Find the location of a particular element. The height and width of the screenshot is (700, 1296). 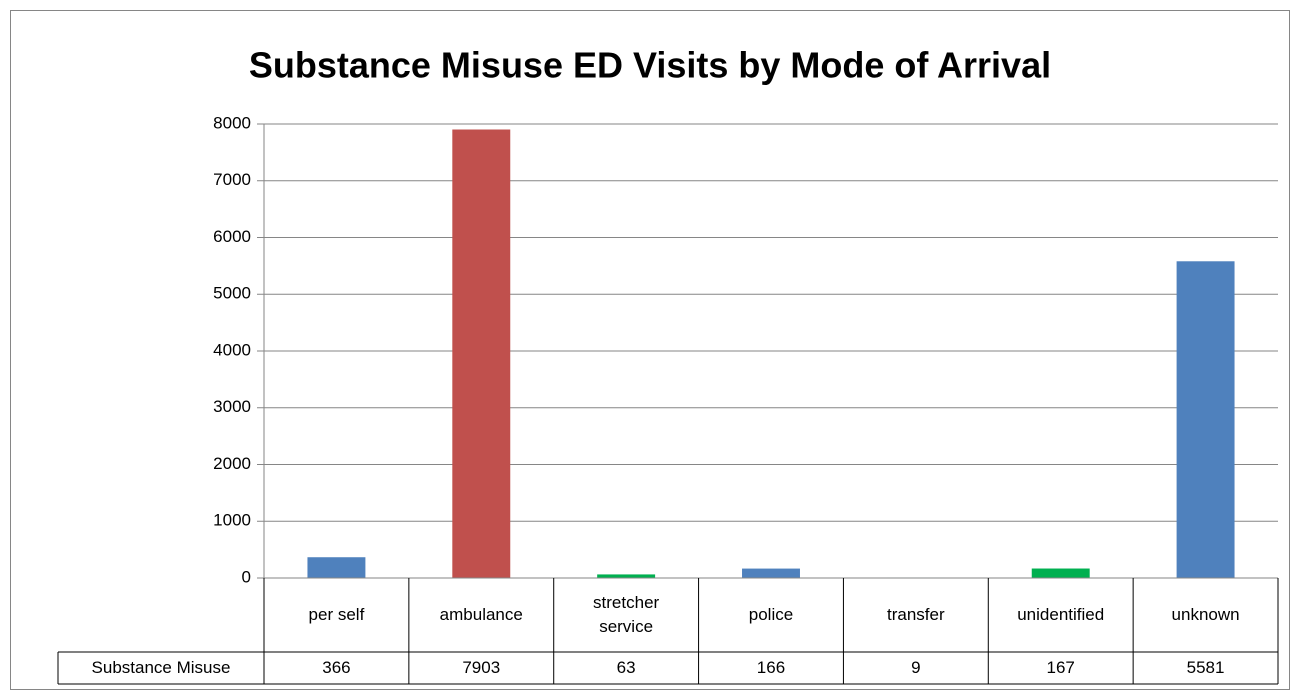

y-tick-label: 2000 is located at coordinates (232, 463).